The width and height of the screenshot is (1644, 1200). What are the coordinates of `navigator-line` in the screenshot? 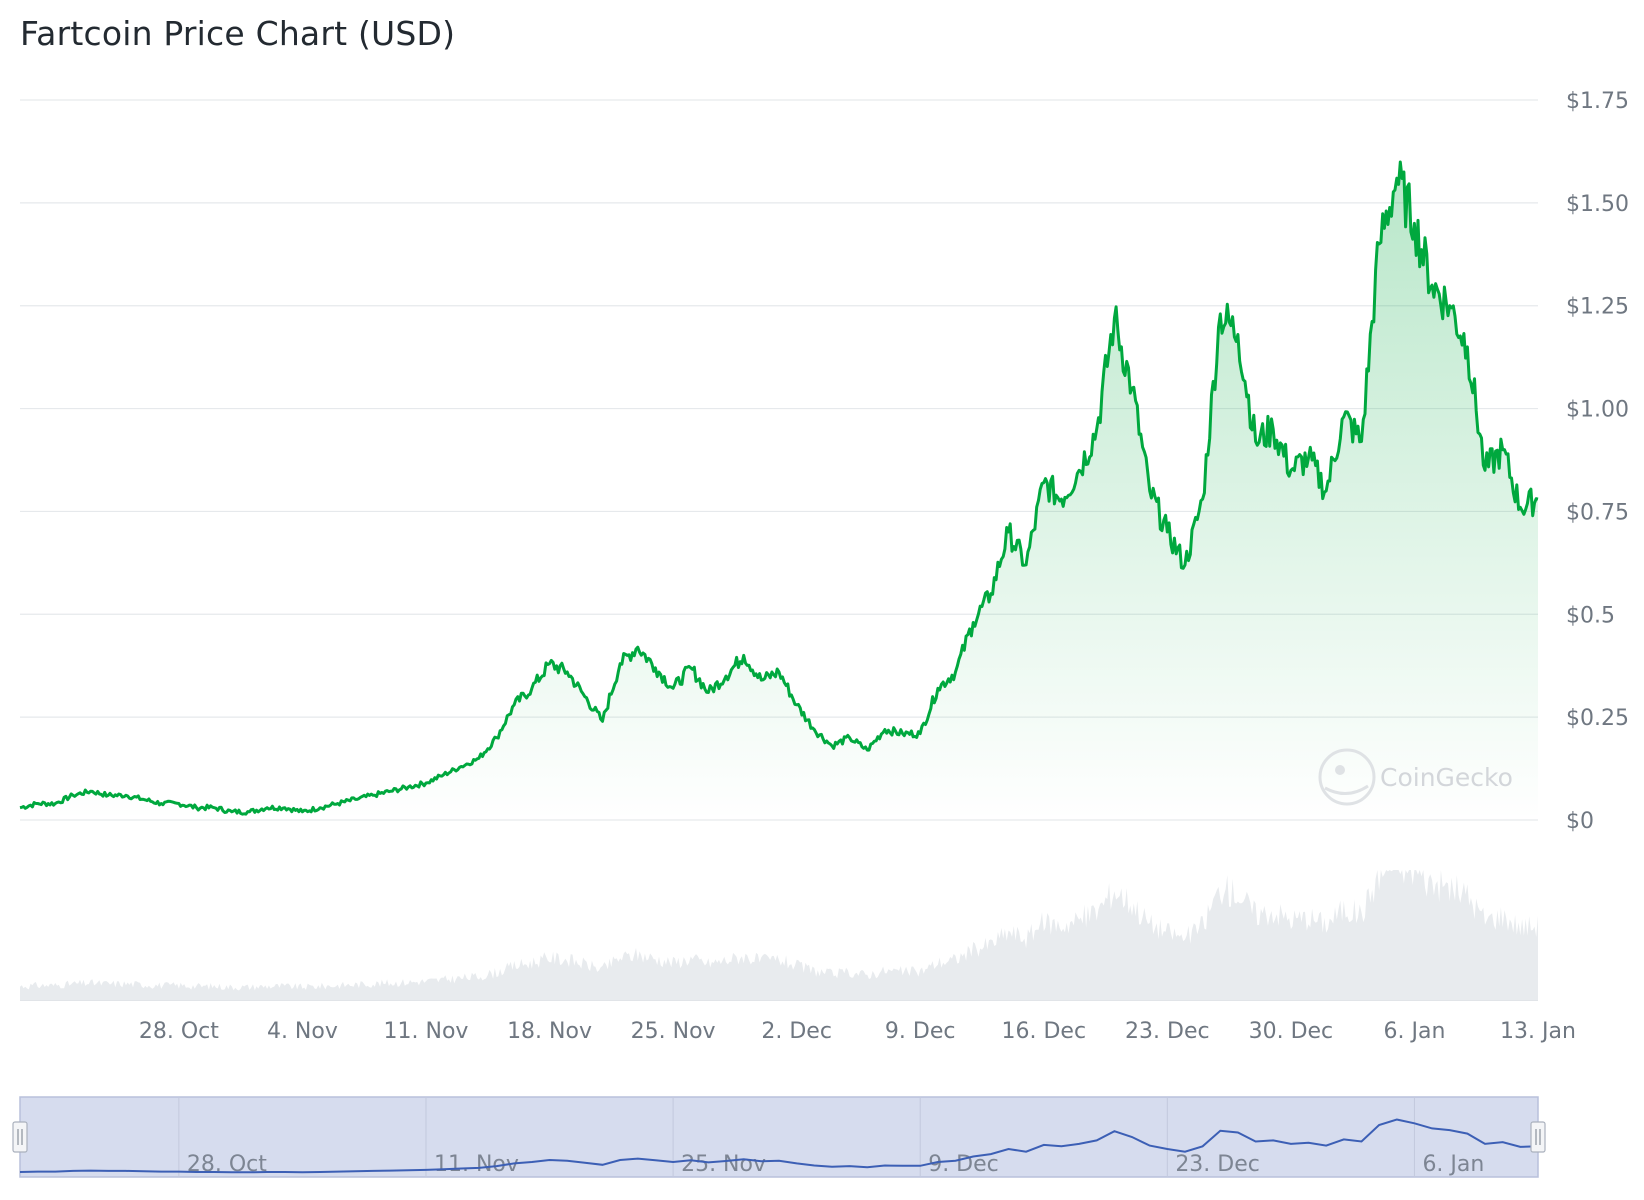 It's located at (779, 1146).